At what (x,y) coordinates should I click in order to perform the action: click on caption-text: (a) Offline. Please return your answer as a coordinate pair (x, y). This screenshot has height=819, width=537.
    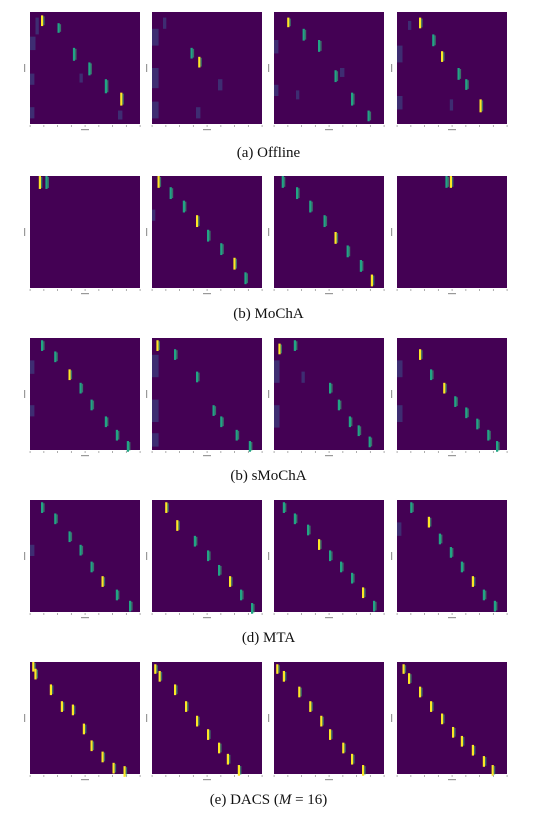
    Looking at the image, I should click on (268, 153).